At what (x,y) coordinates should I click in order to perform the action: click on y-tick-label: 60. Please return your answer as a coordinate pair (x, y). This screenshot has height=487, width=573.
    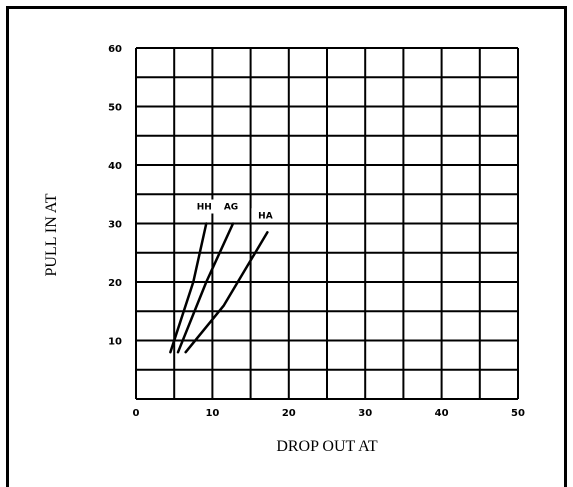
    Looking at the image, I should click on (115, 49).